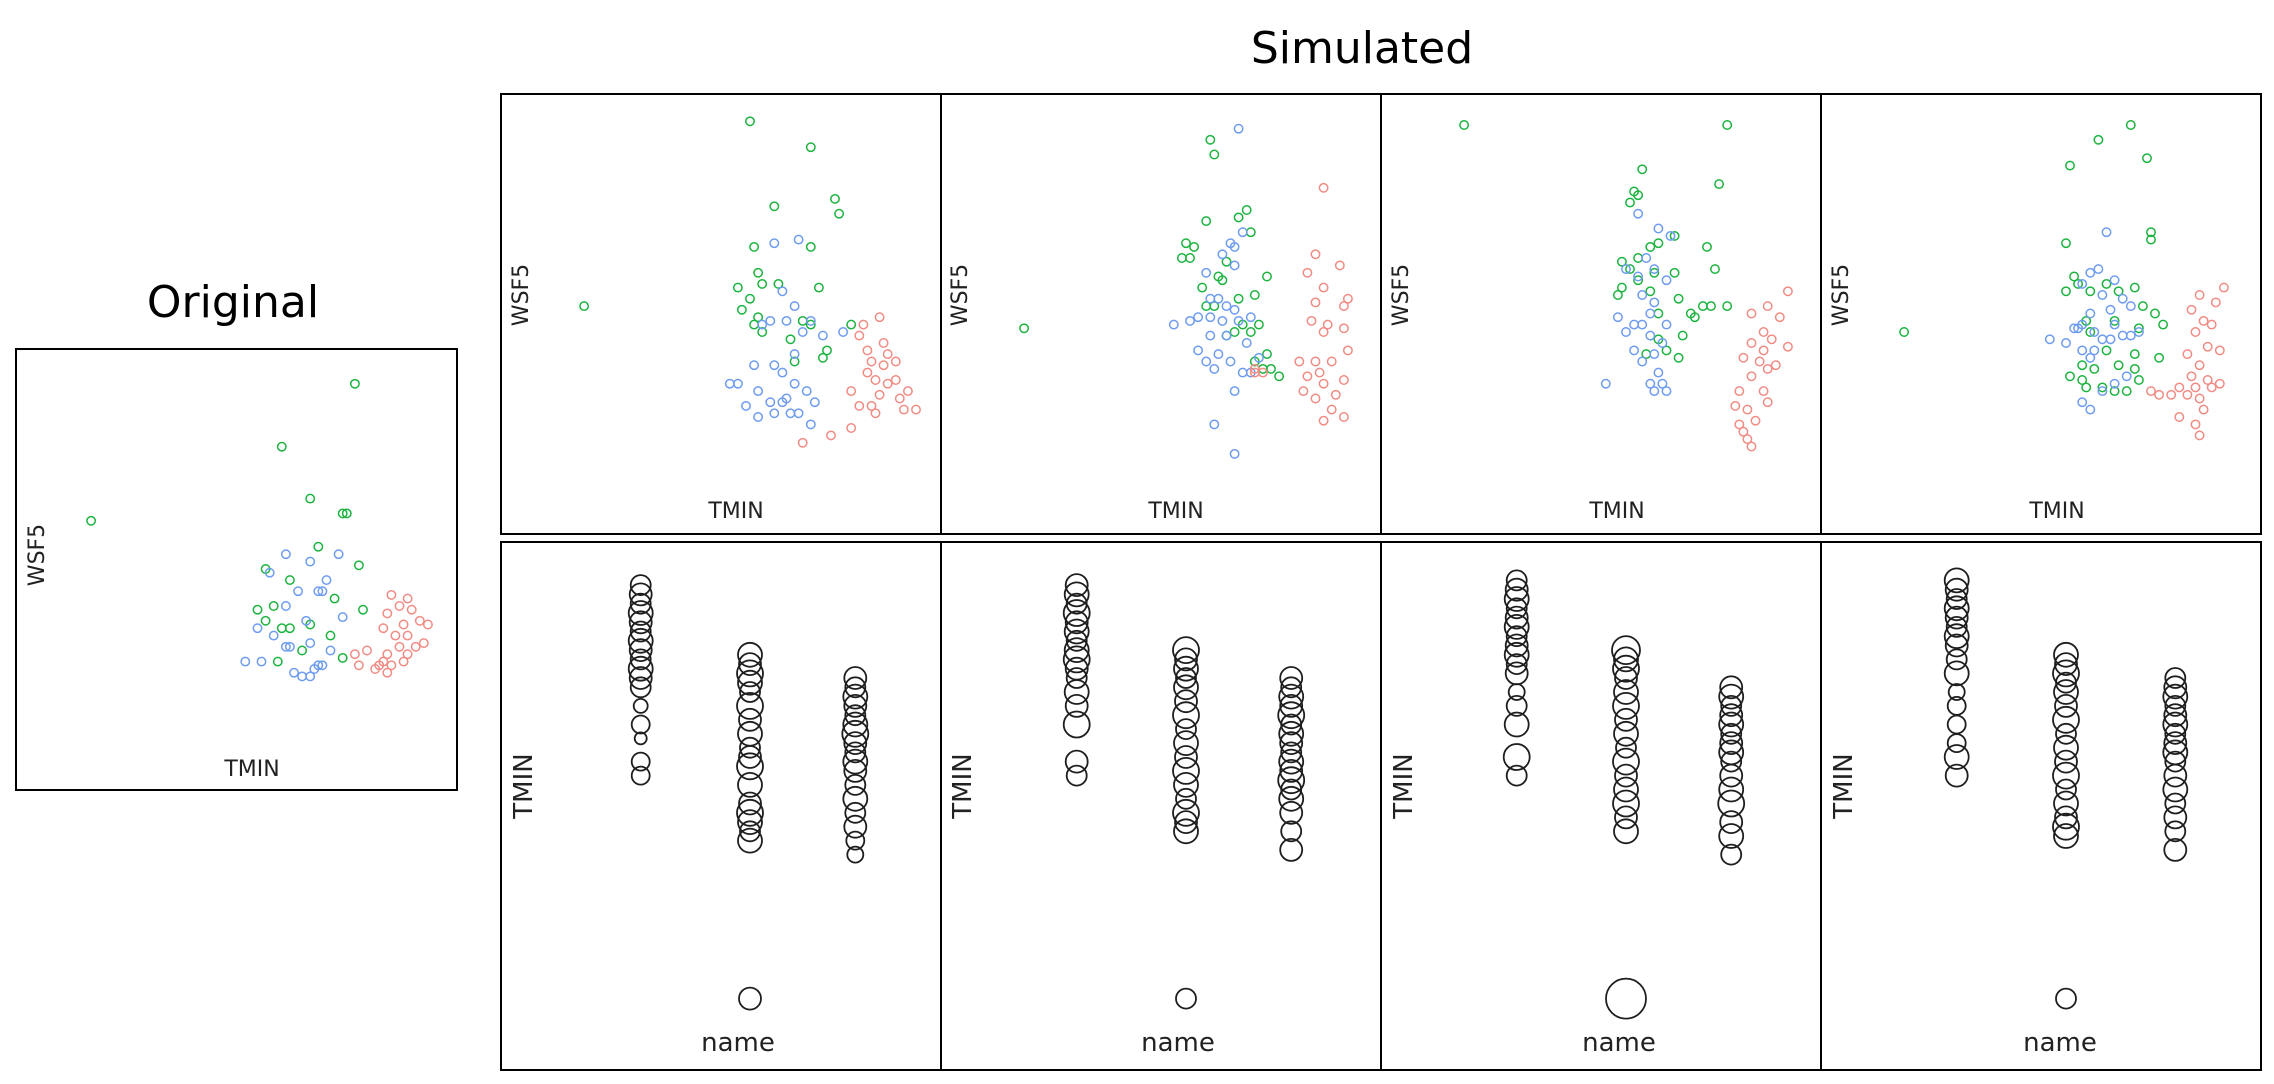 The image size is (2274, 1084). I want to click on panel-sim-scatter-1: TMIN WSF5, so click(721, 314).